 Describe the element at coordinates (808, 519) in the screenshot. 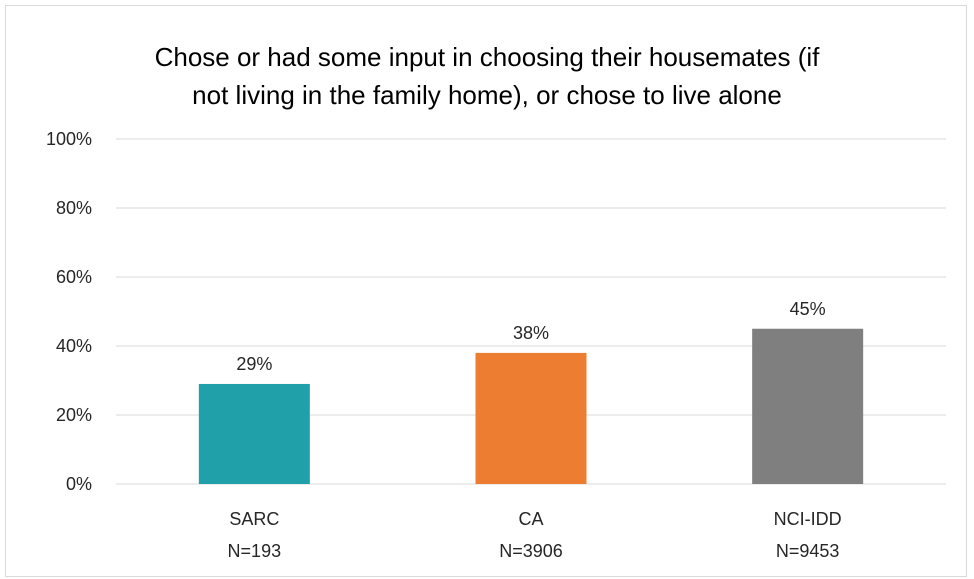

I see `category-label: NCI-IDD` at that location.